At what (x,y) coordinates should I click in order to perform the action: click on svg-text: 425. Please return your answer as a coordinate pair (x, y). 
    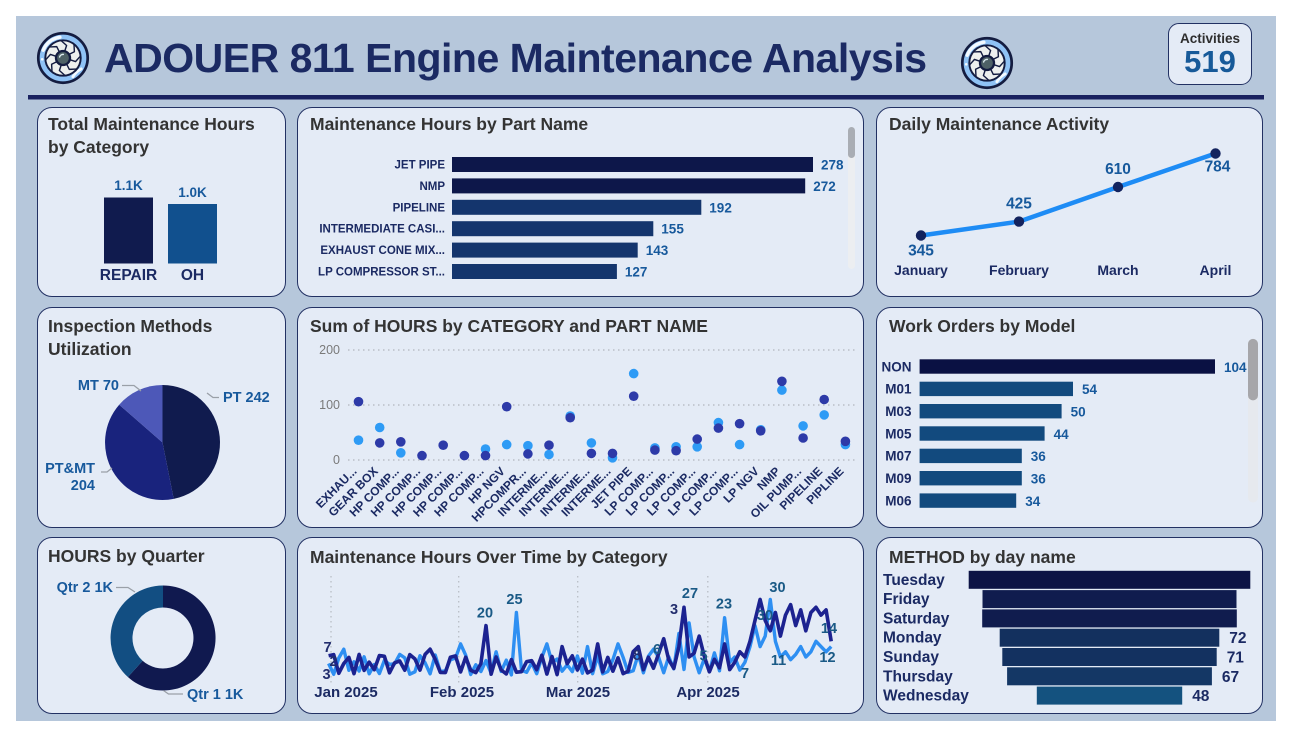
    Looking at the image, I should click on (1019, 204).